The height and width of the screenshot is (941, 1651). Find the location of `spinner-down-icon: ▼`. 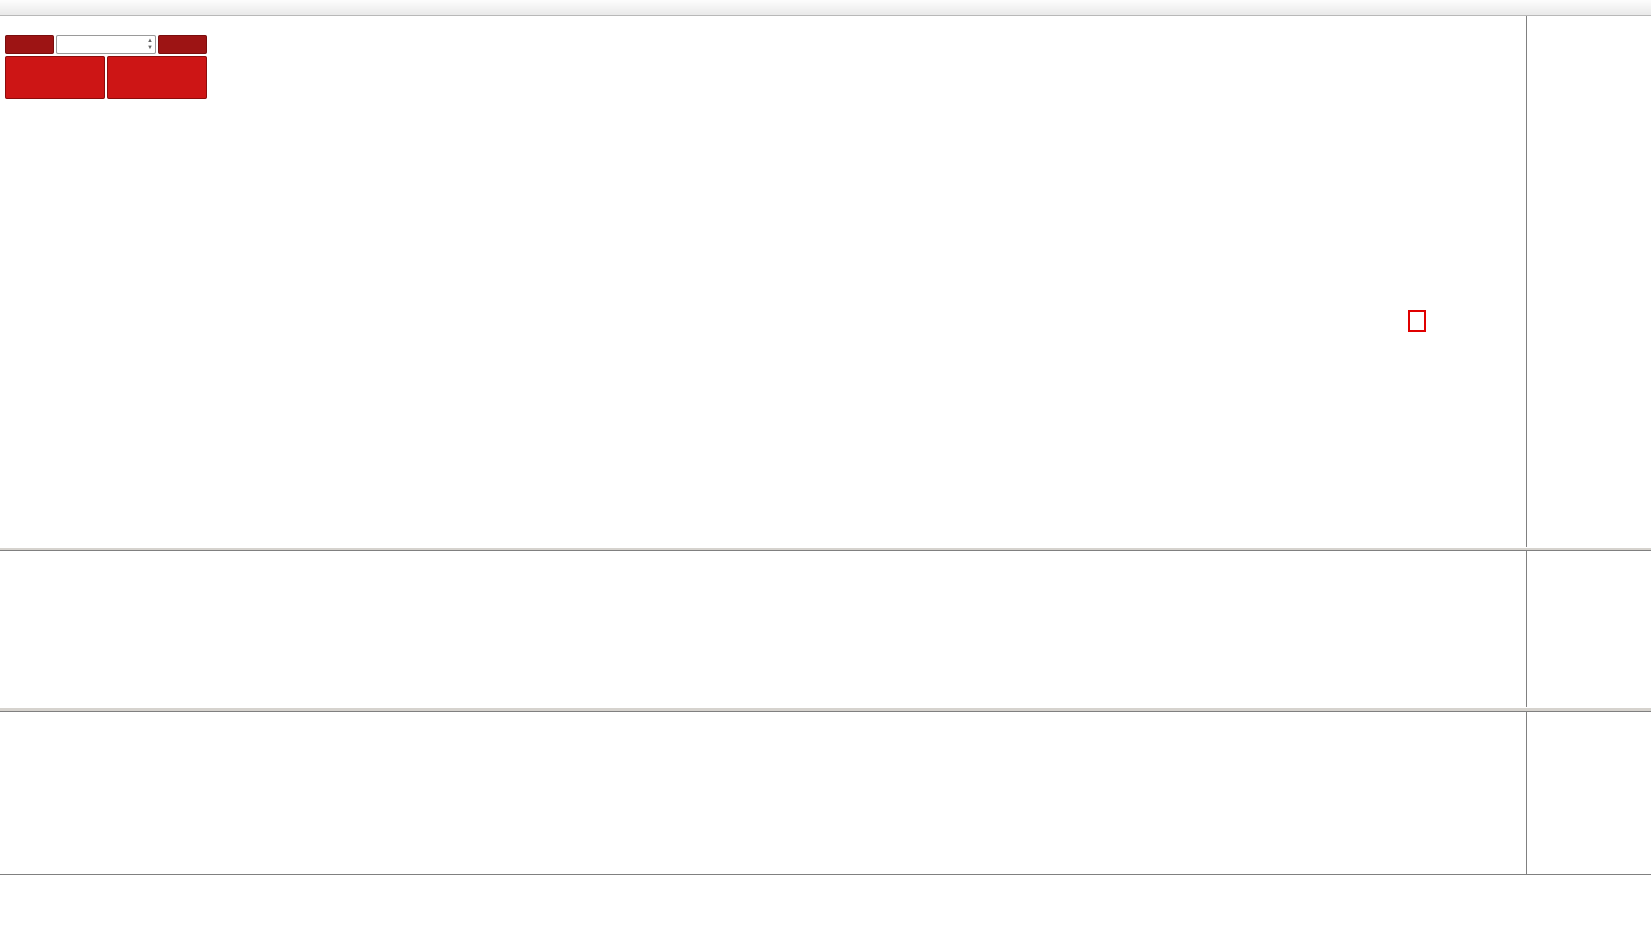

spinner-down-icon: ▼ is located at coordinates (150, 48).